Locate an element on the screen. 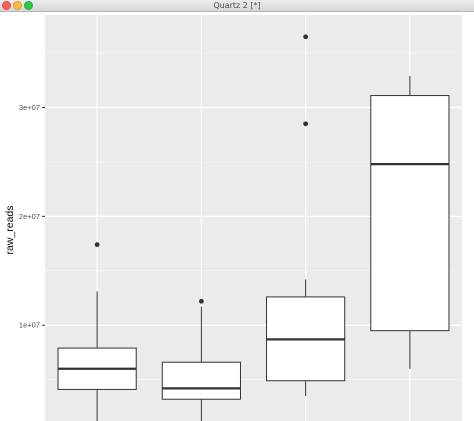 Image resolution: width=474 pixels, height=421 pixels. y-axis-label: raw_reads is located at coordinates (10, 229).